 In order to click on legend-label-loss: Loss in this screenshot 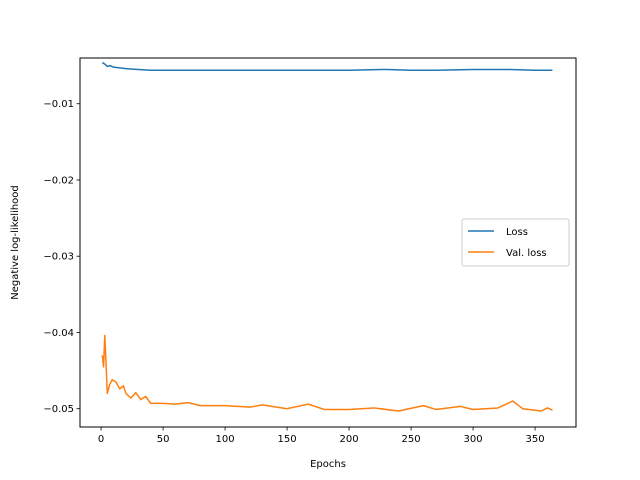, I will do `click(517, 232)`.